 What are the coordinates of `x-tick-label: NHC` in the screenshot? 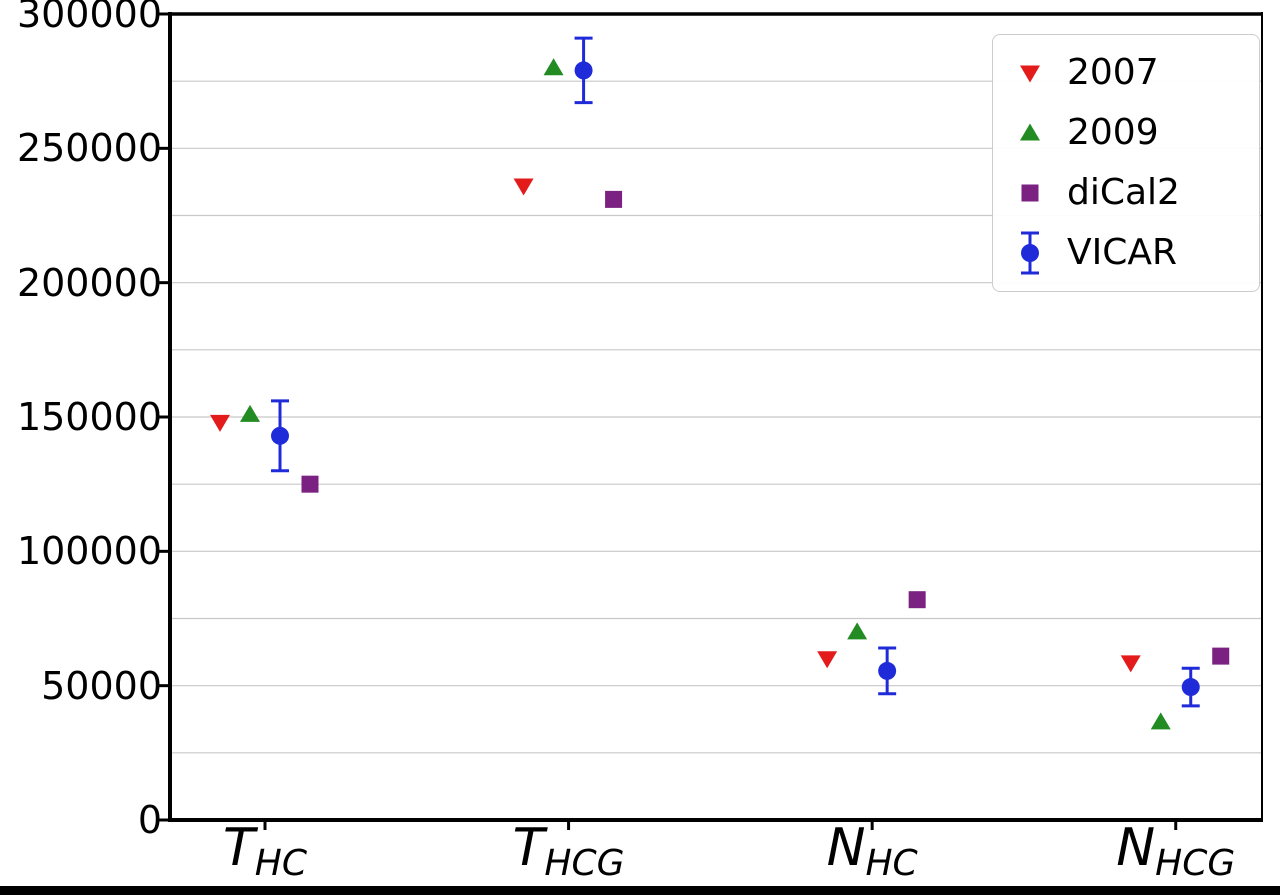 It's located at (872, 852).